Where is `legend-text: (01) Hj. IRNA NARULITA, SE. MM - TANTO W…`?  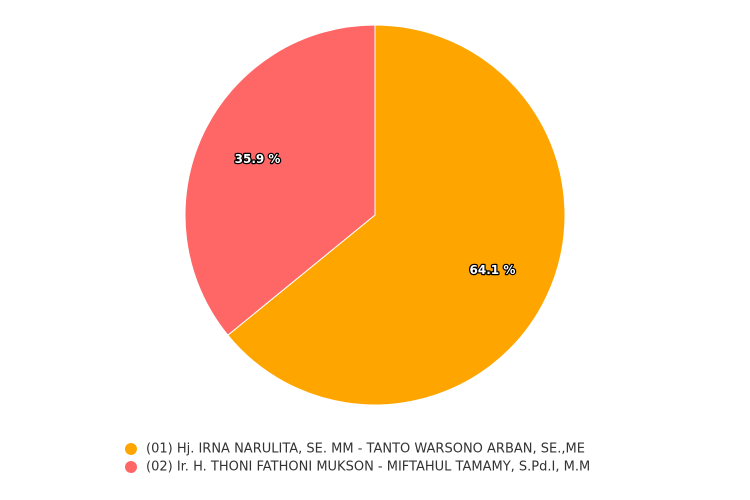
legend-text: (01) Hj. IRNA NARULITA, SE. MM - TANTO W… is located at coordinates (365, 449).